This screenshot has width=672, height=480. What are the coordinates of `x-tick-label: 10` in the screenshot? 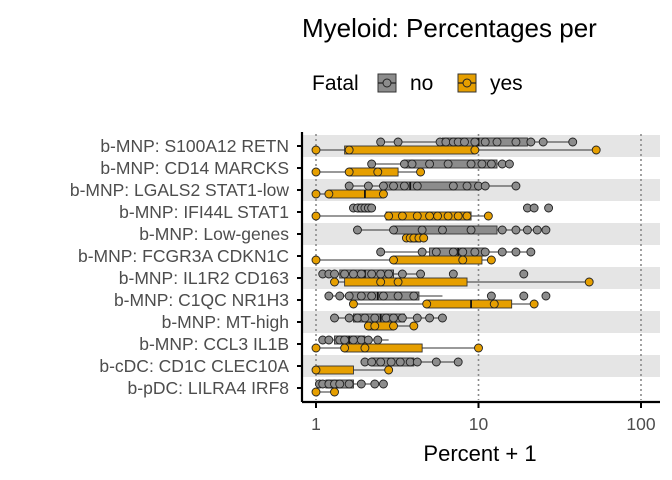 It's located at (479, 424).